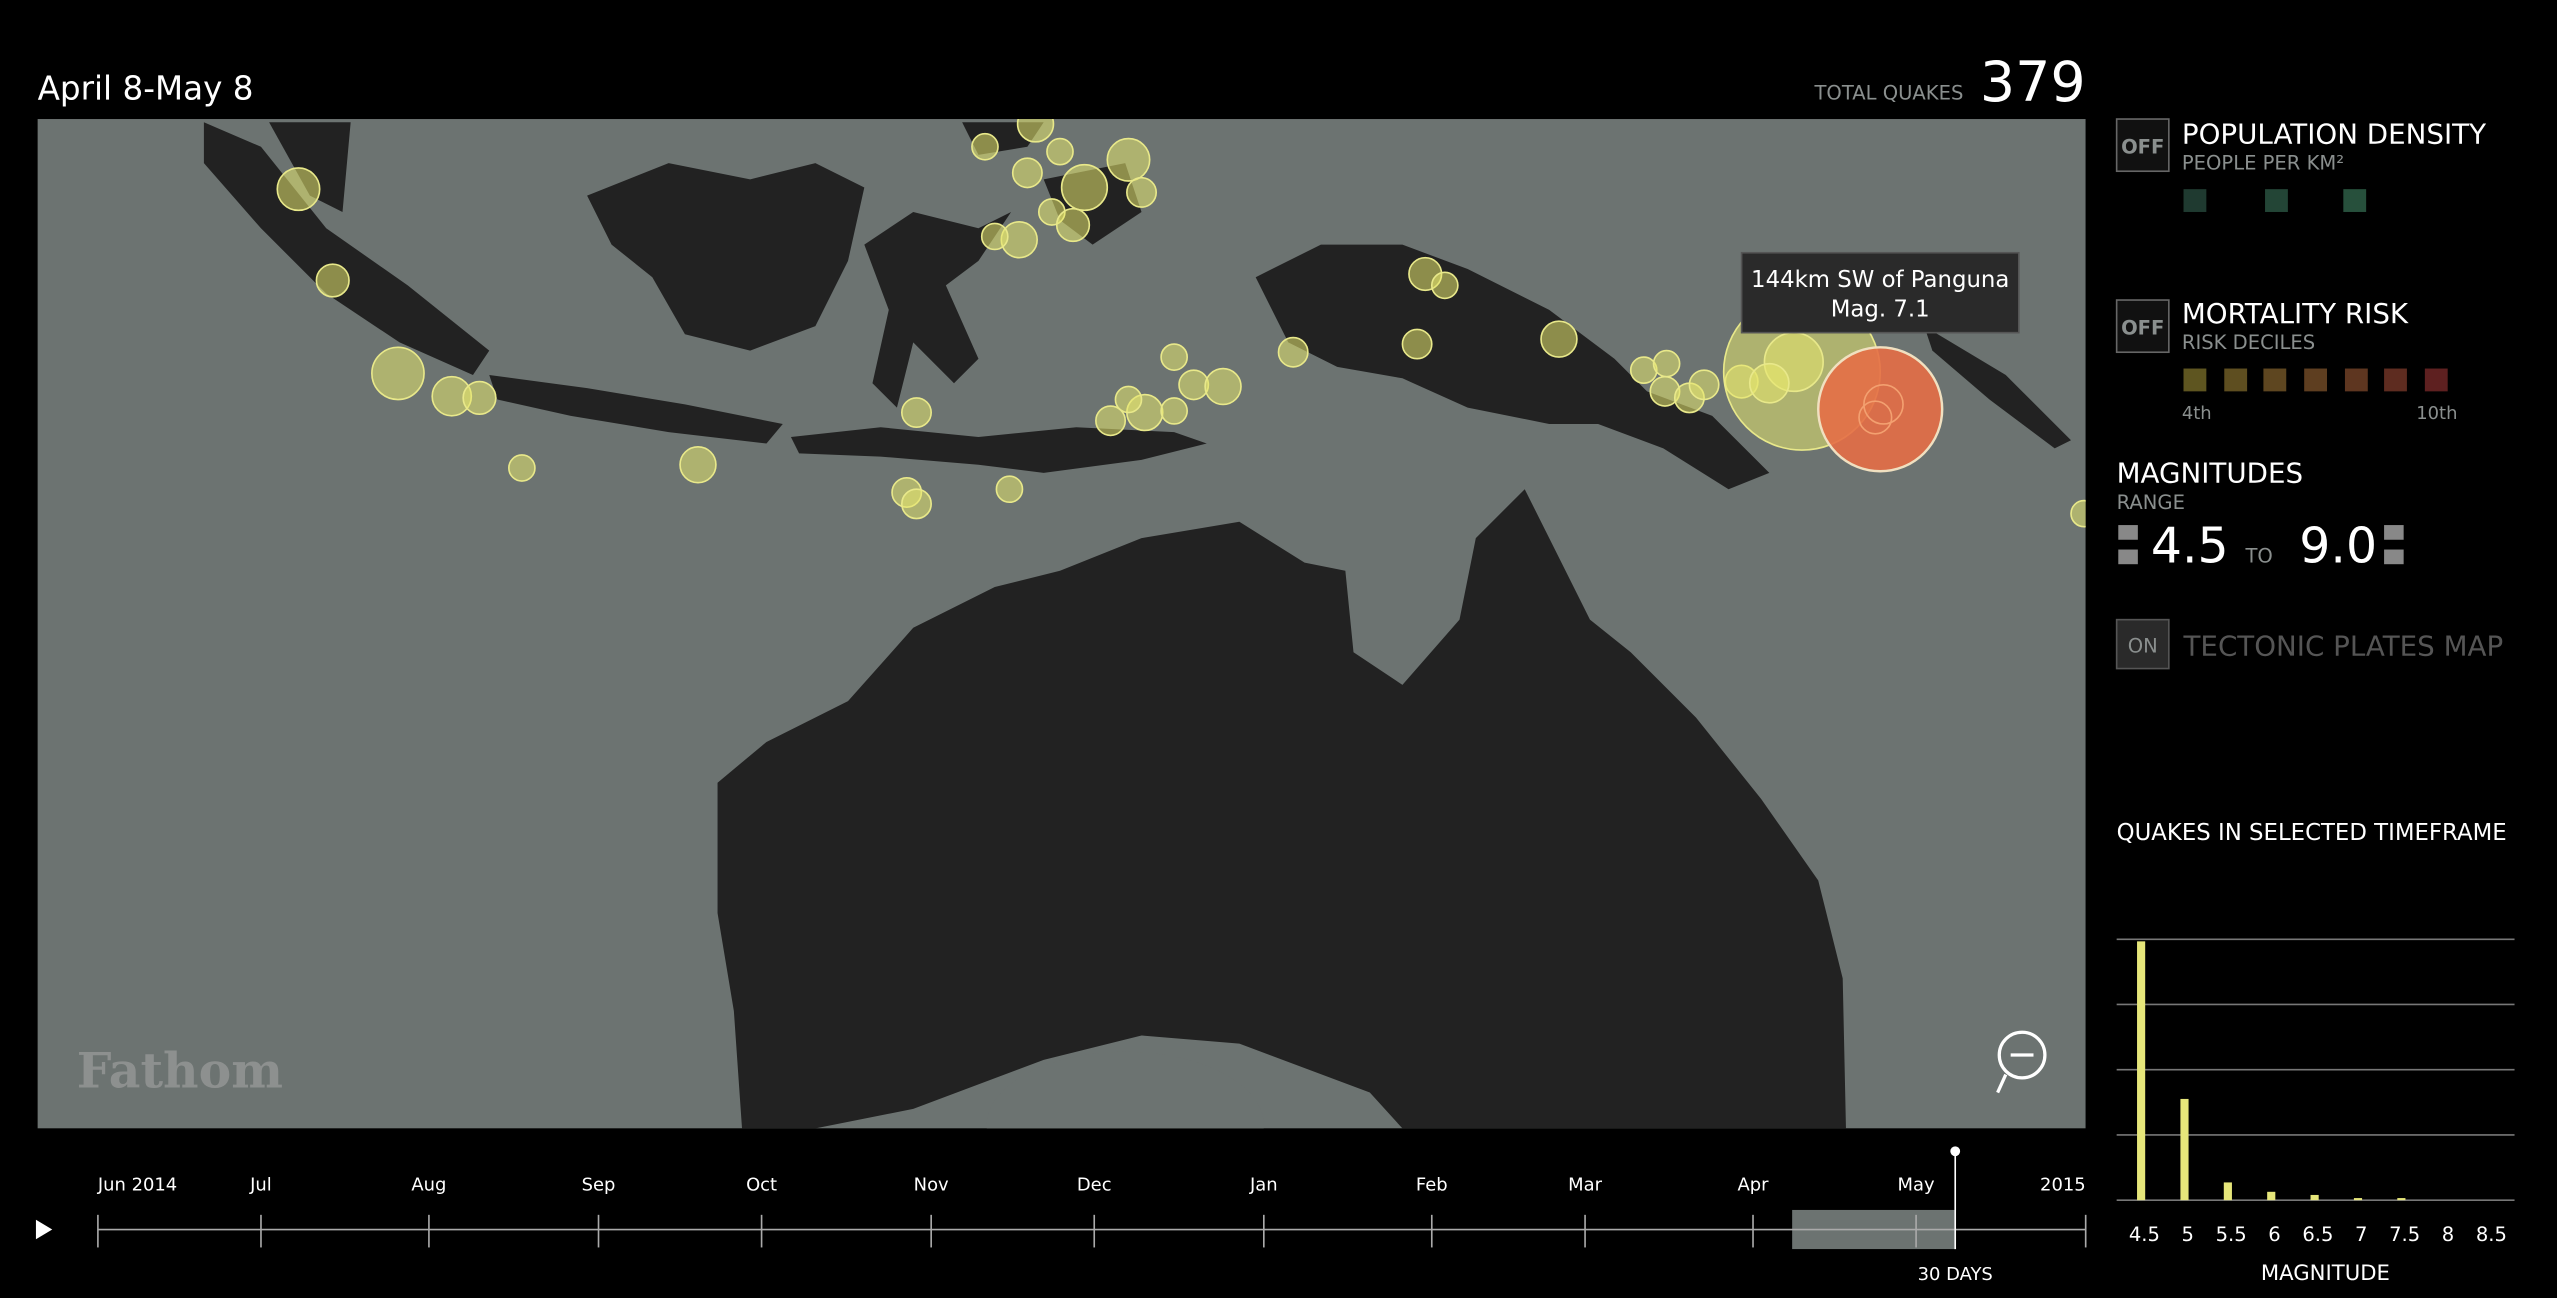 The height and width of the screenshot is (1298, 2557). Describe the element at coordinates (2274, 1234) in the screenshot. I see `x-tick-label: 6` at that location.